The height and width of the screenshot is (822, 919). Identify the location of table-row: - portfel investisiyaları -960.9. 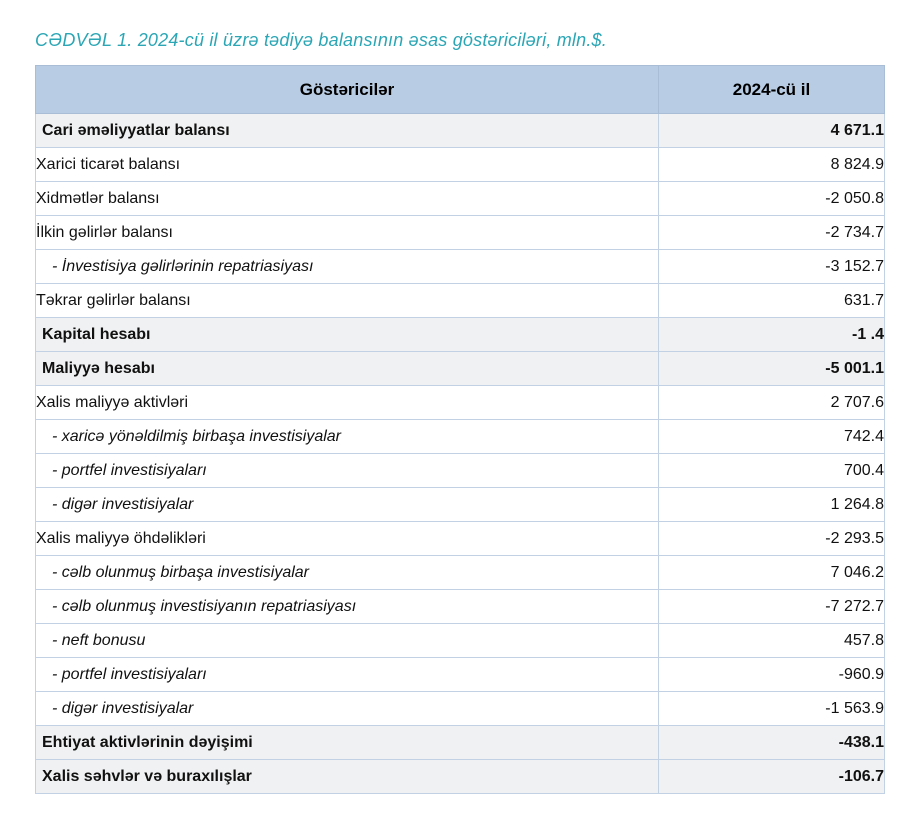
(460, 674).